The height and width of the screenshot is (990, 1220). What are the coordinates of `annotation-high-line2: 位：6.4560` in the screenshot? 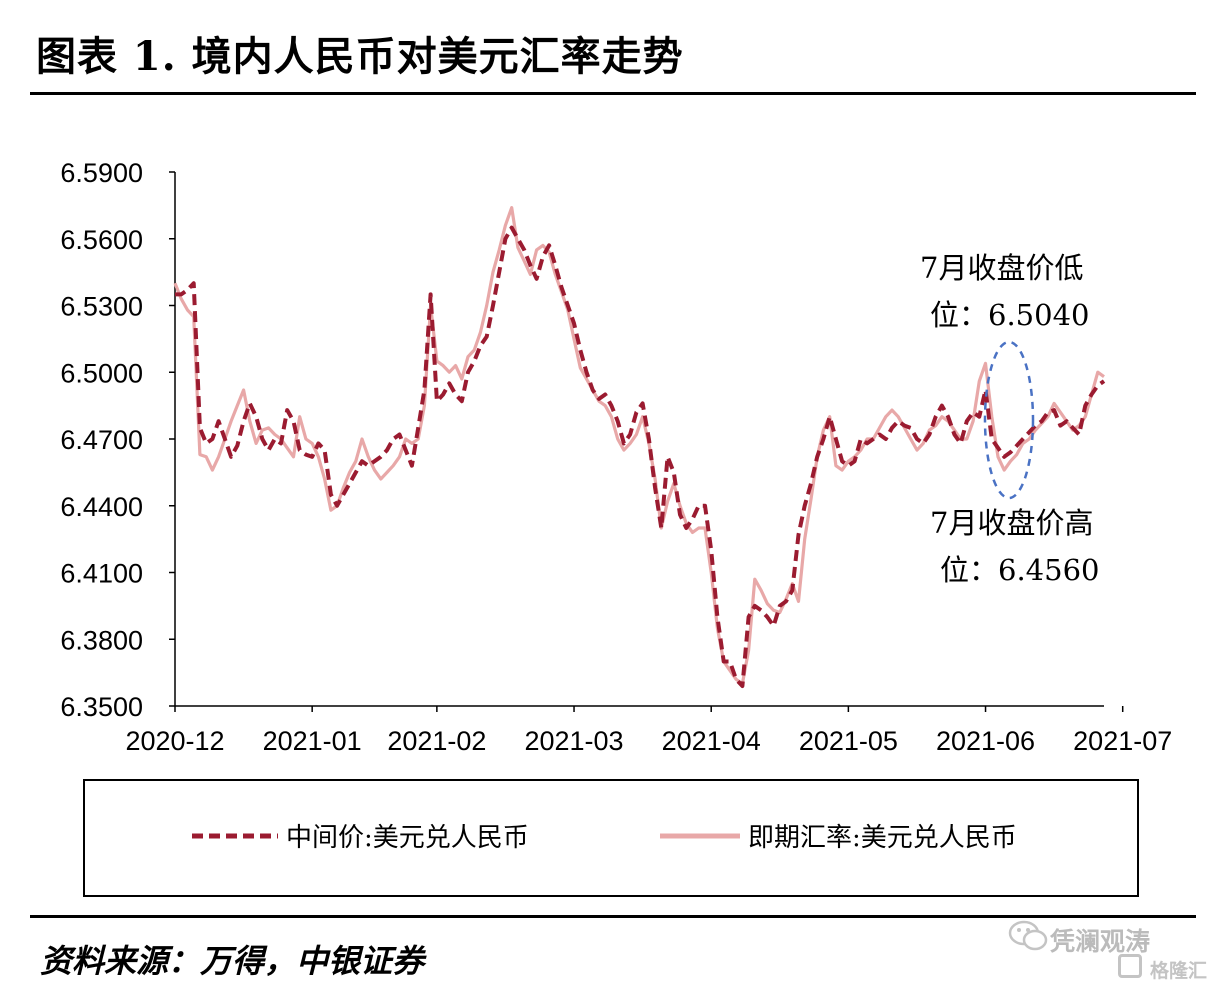 It's located at (1019, 570).